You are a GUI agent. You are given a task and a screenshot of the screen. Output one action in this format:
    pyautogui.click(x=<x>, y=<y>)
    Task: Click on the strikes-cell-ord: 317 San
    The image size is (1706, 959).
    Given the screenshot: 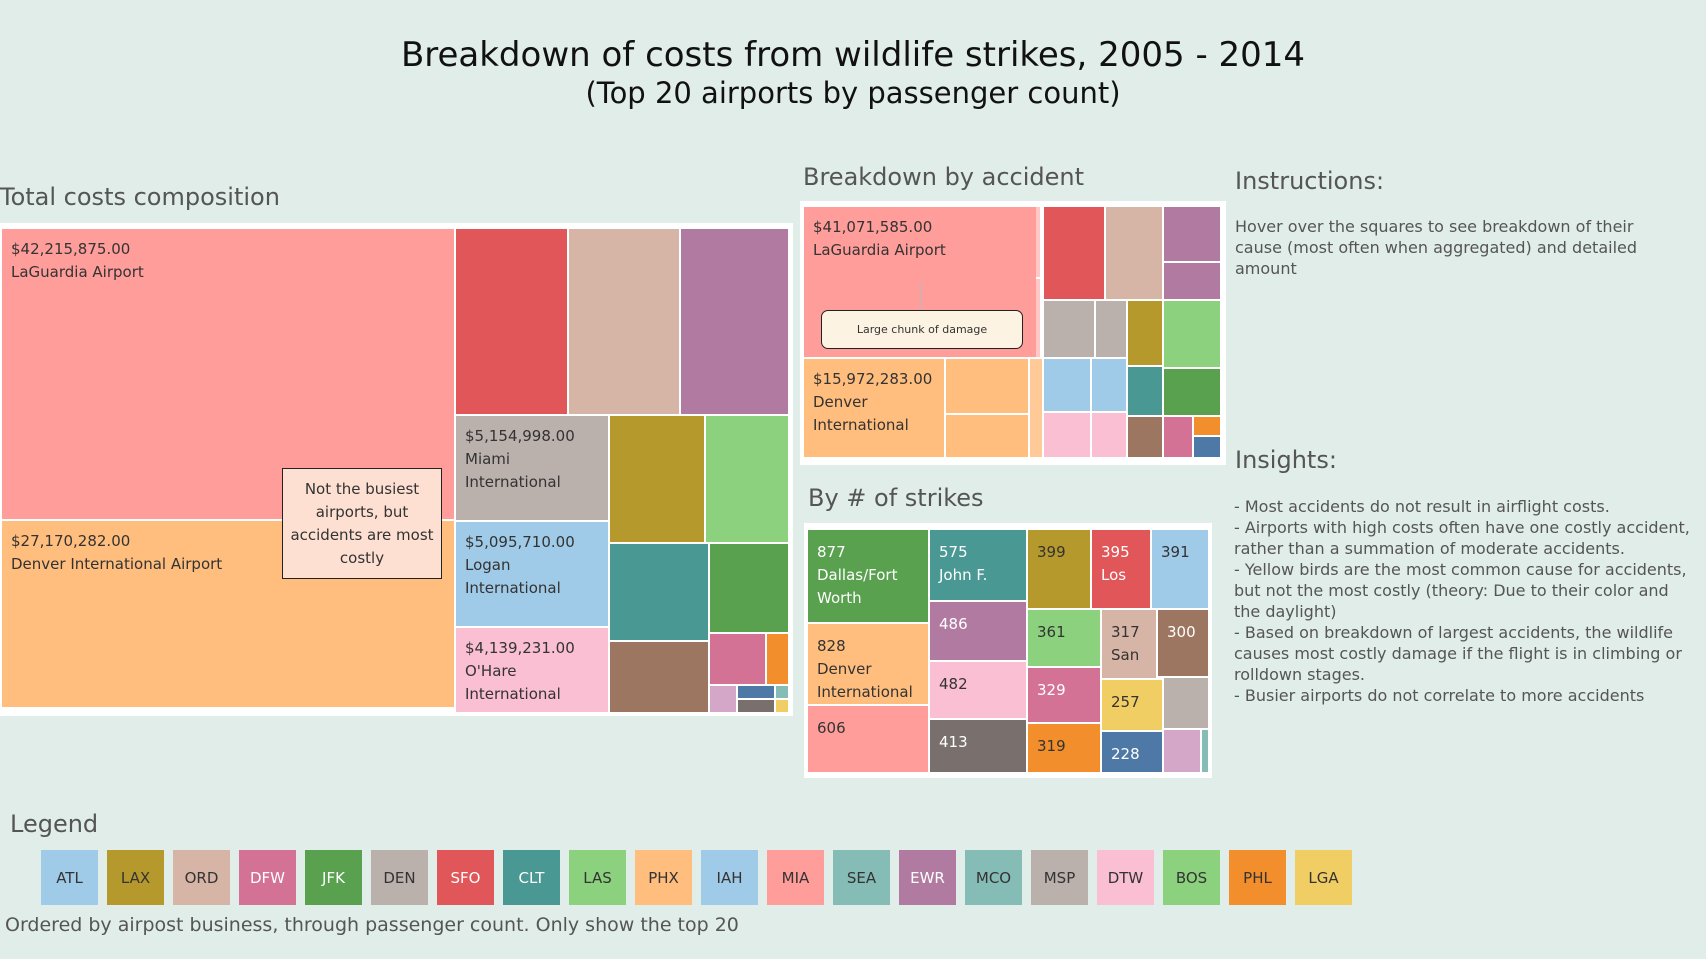 What is the action you would take?
    pyautogui.click(x=1129, y=644)
    